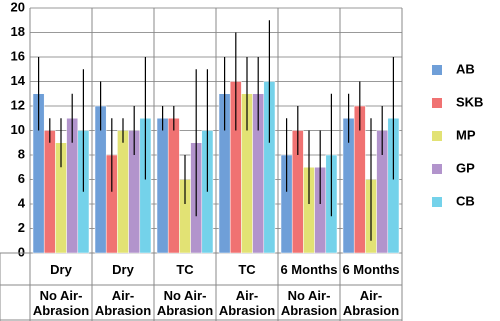 The image size is (500, 321). I want to click on y-tick-label: 0, so click(21, 251).